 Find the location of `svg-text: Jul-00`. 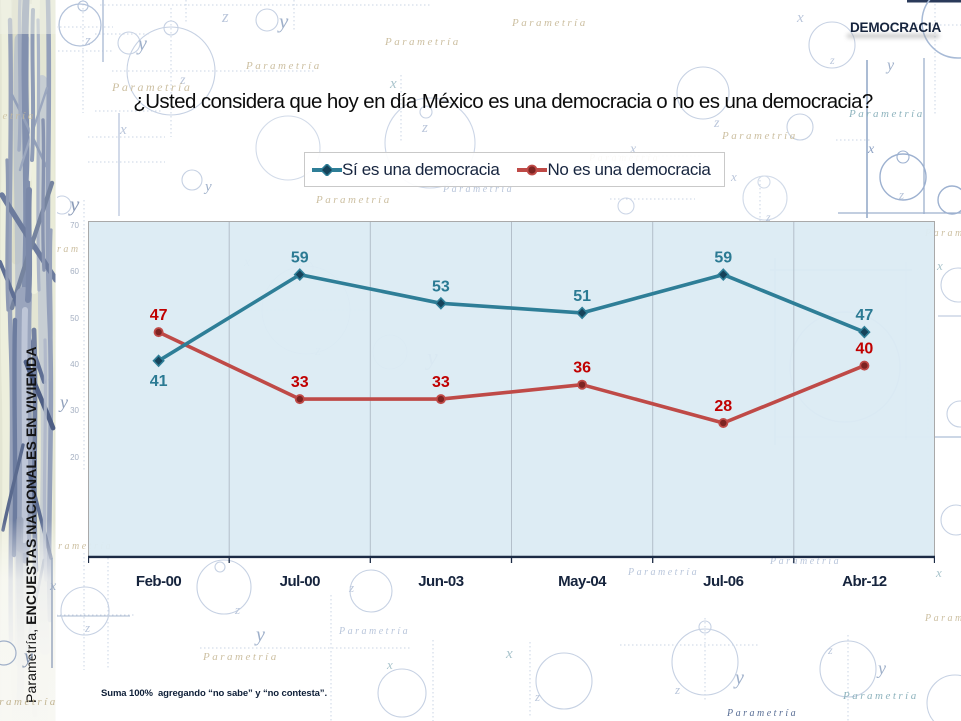

svg-text: Jul-00 is located at coordinates (300, 581).